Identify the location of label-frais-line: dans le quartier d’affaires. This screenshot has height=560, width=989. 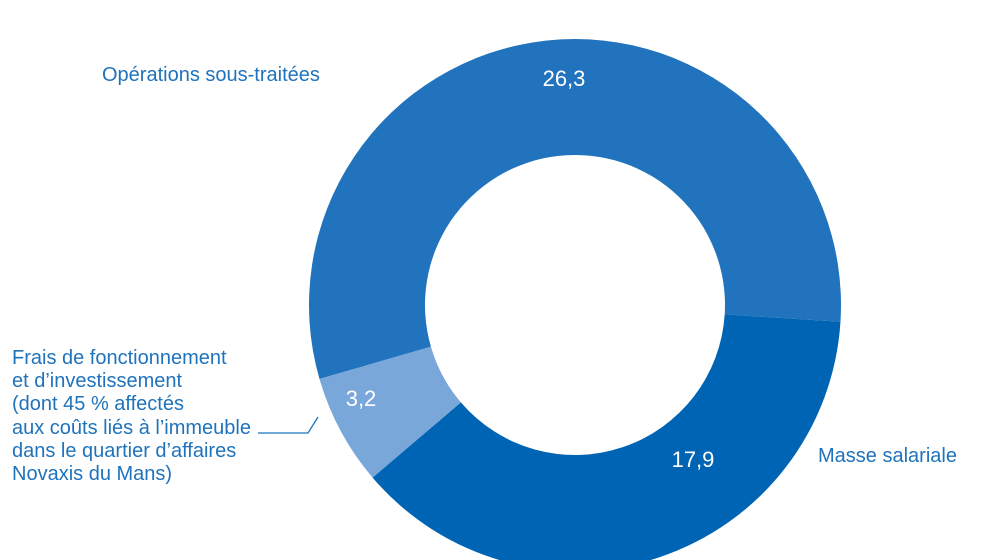
(124, 450).